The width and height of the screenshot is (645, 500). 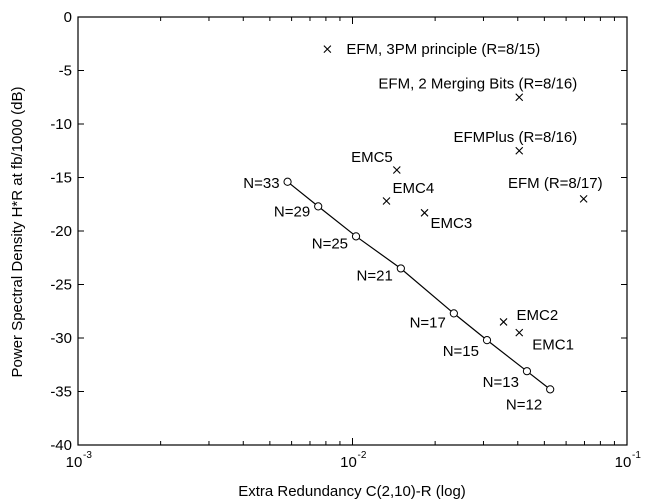 I want to click on point-label: EMC2, so click(x=538, y=315).